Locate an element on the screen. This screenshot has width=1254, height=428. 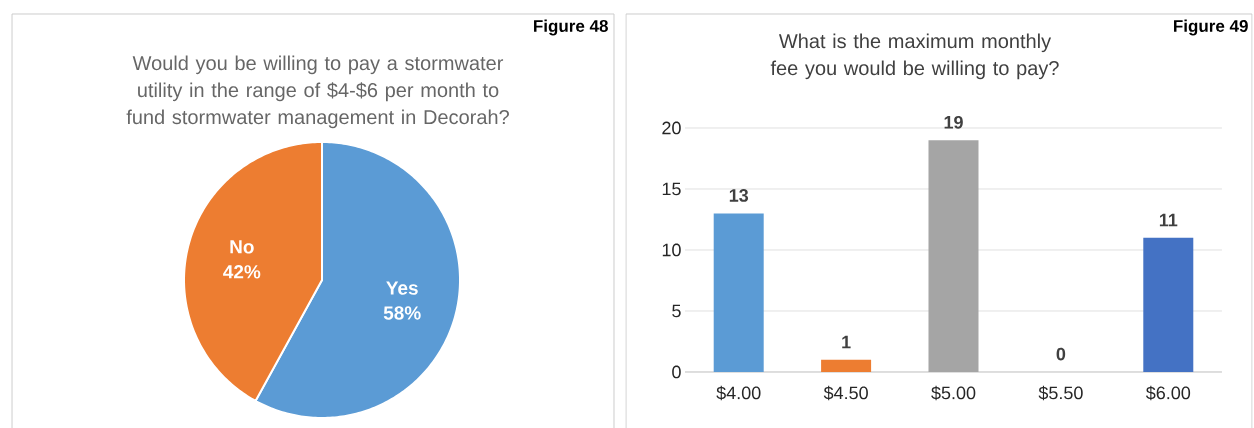
x-tick-label: $5.00 is located at coordinates (953, 393).